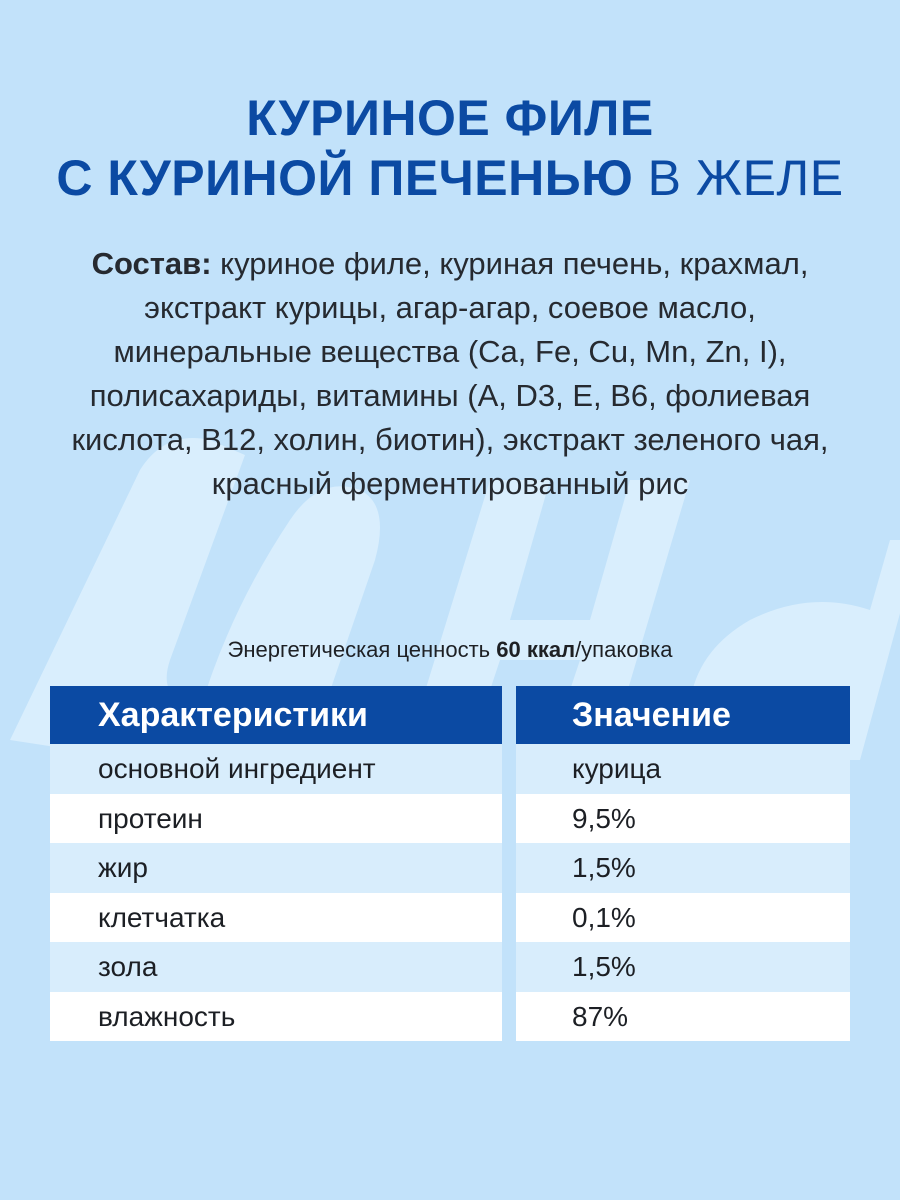 This screenshot has width=900, height=1200. I want to click on product-title-light: В ЖЕЛЕ, so click(745, 178).